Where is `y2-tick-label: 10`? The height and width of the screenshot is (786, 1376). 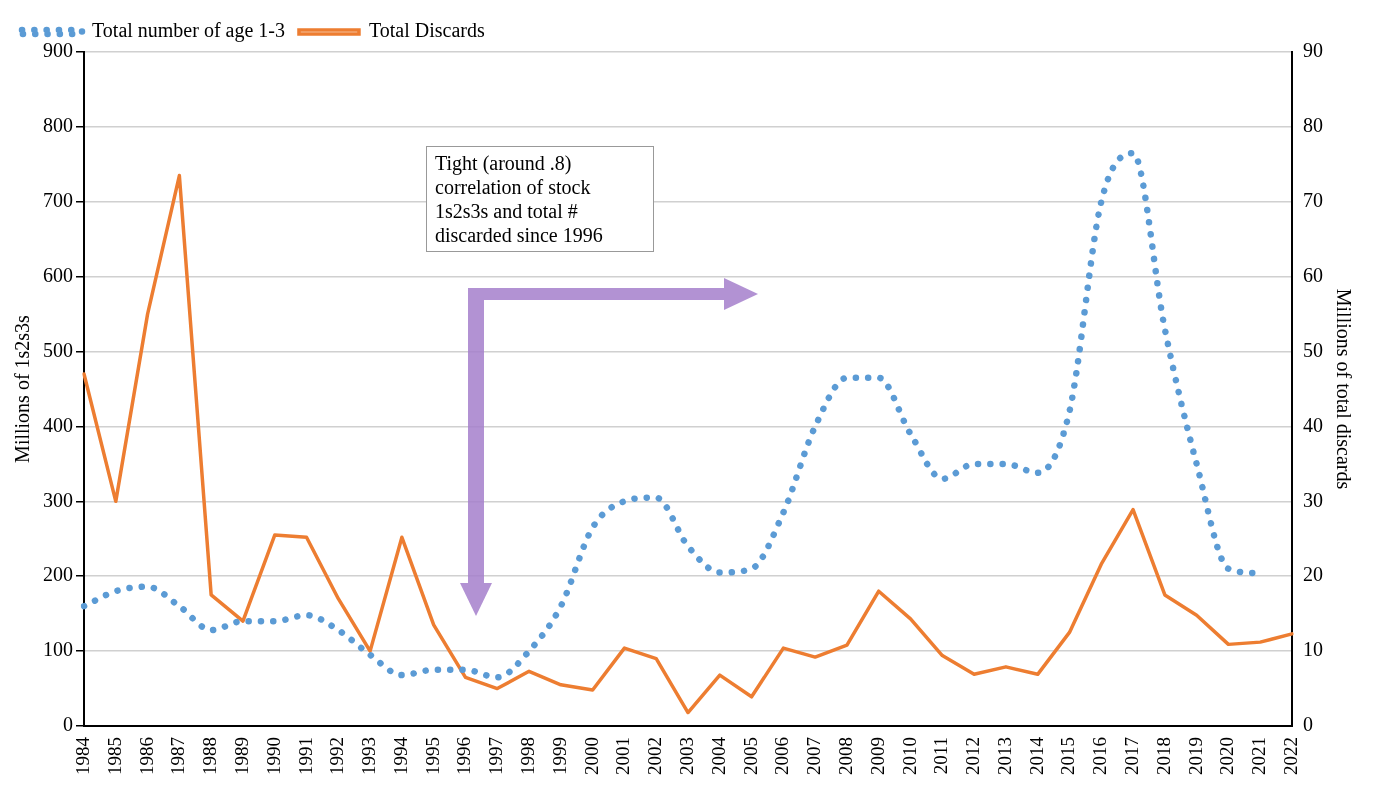
y2-tick-label: 10 is located at coordinates (1313, 649).